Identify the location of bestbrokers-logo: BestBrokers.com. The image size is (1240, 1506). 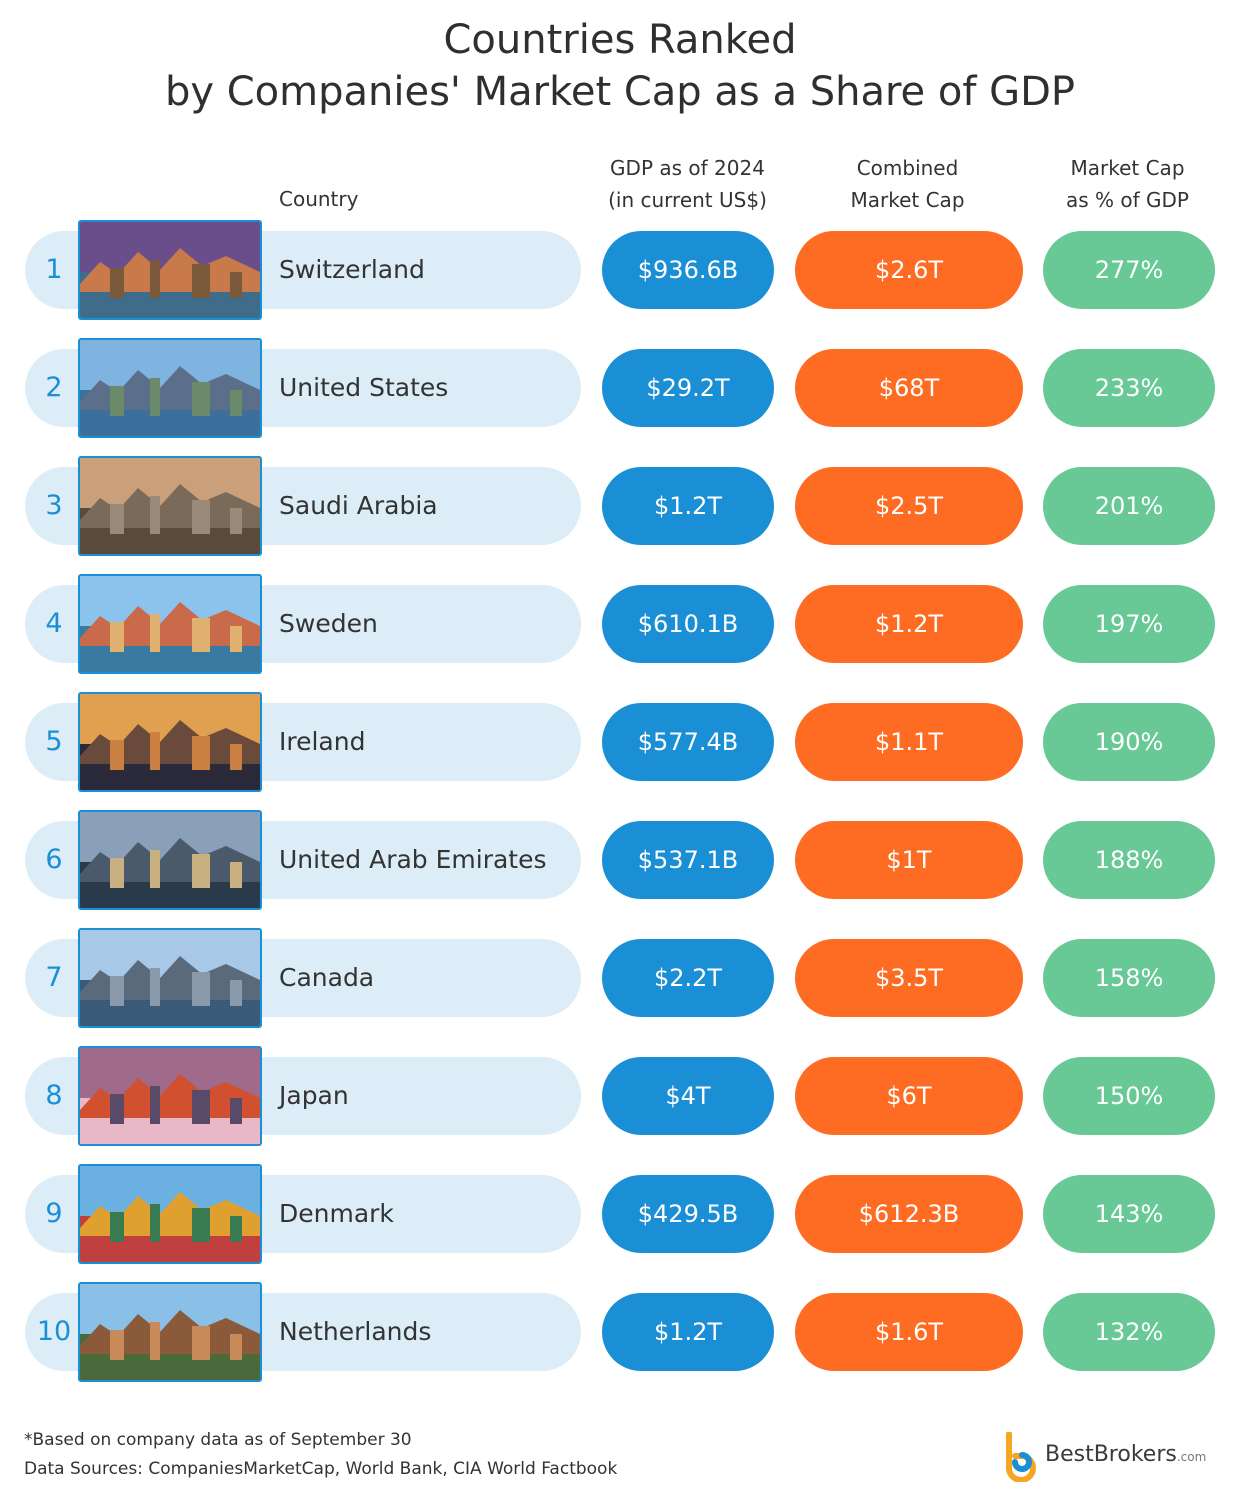
(1110, 1457).